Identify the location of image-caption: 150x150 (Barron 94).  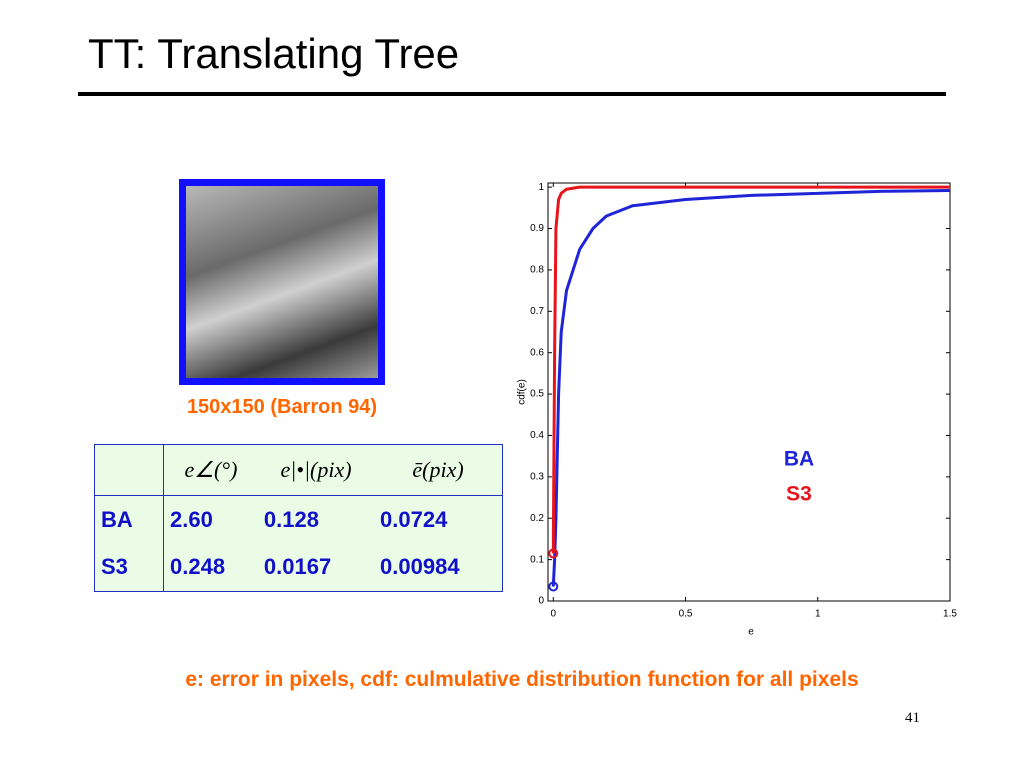
(282, 407).